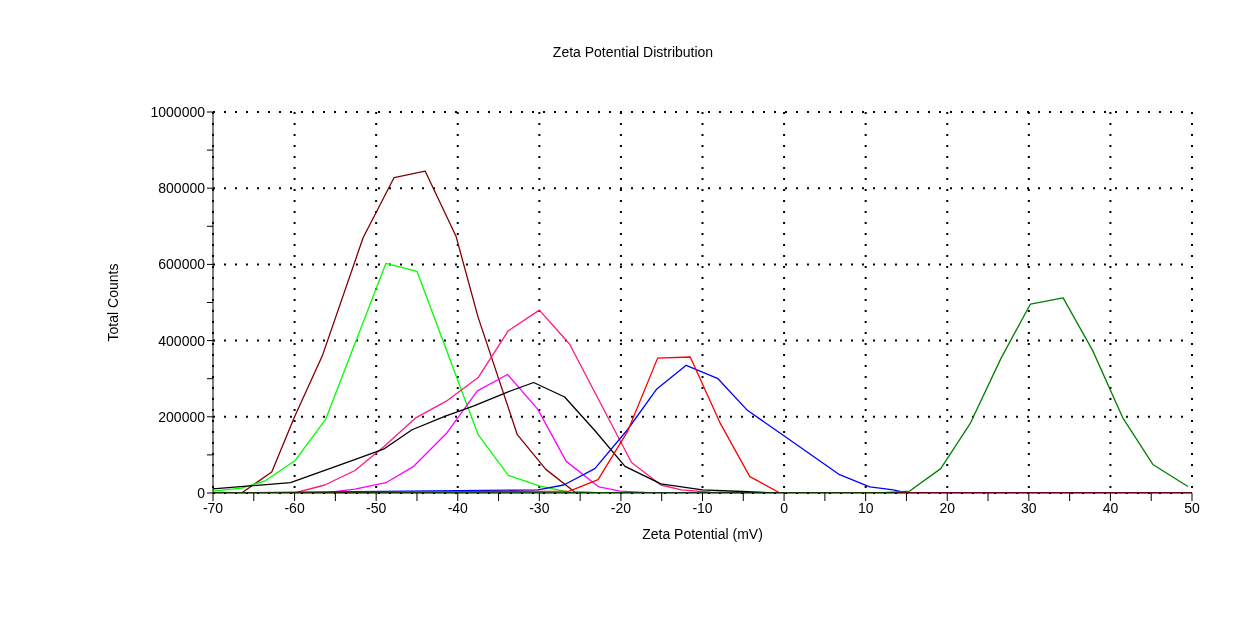  Describe the element at coordinates (182, 416) in the screenshot. I see `y-tick-label: 200000` at that location.